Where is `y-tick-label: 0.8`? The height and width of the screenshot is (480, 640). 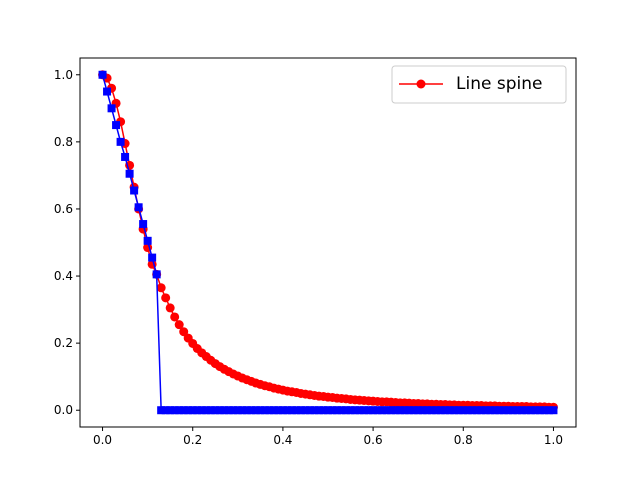 y-tick-label: 0.8 is located at coordinates (63, 142).